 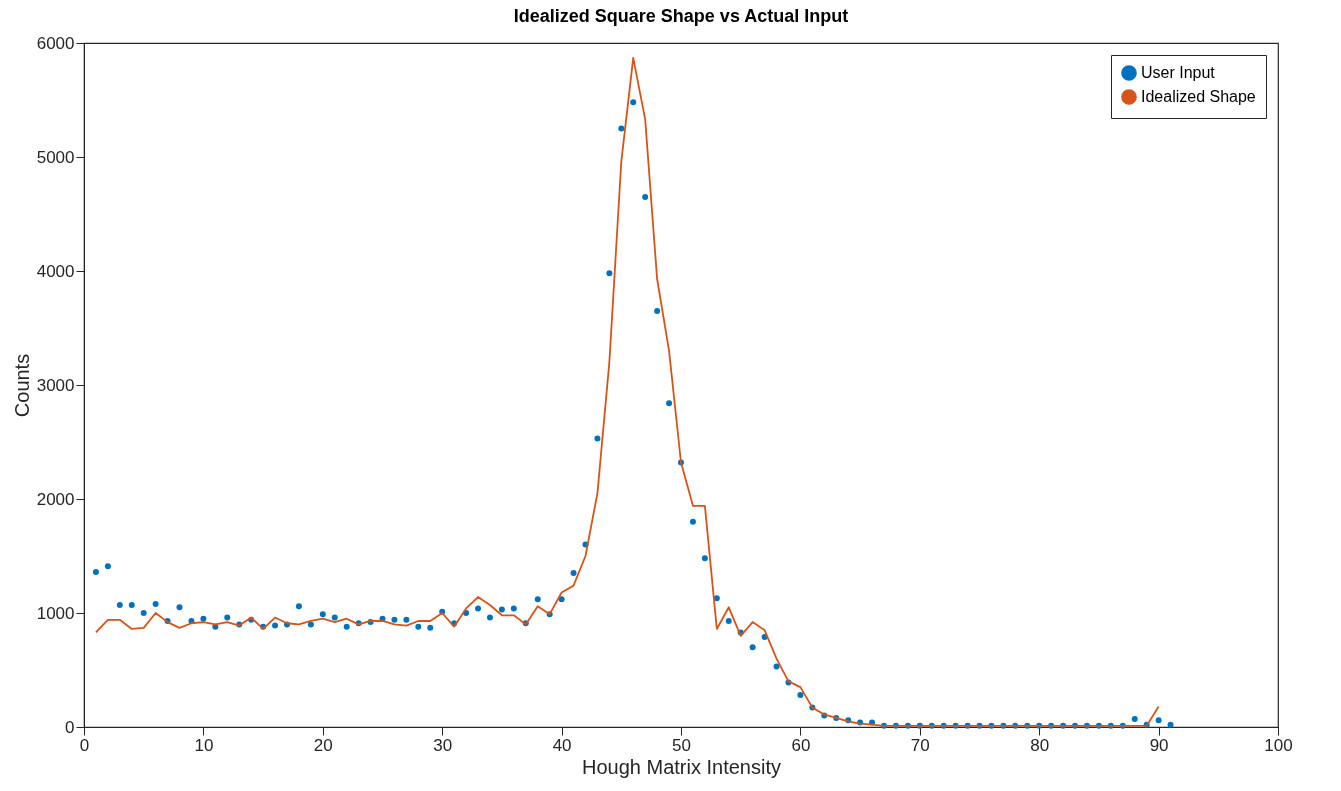 I want to click on x-tick-label: 70, so click(x=920, y=745).